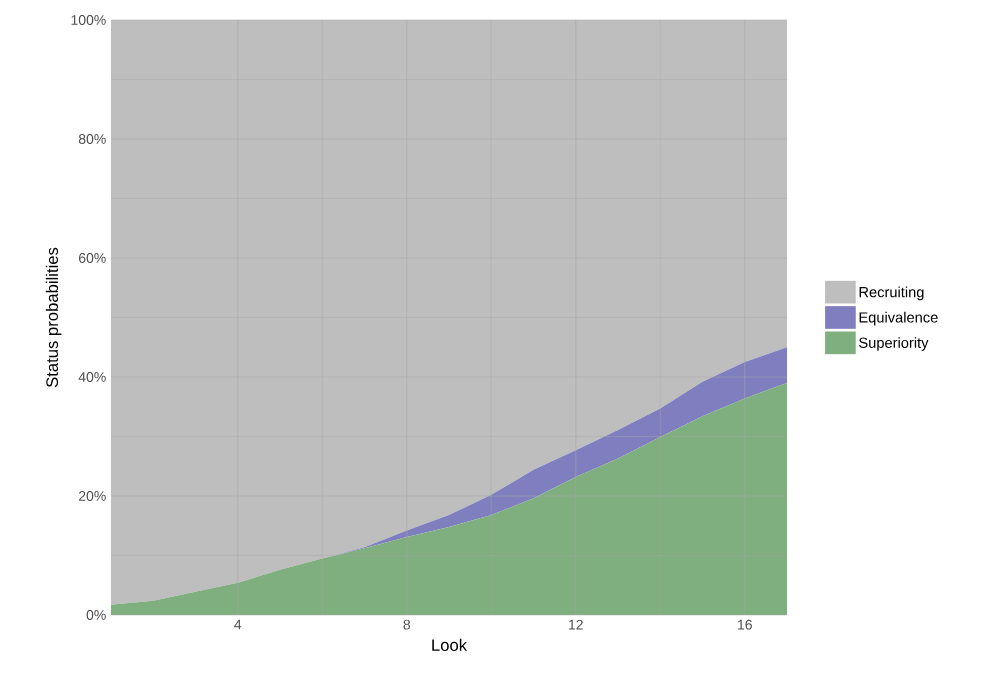  Describe the element at coordinates (96, 615) in the screenshot. I see `y-tick-label: 0%` at that location.